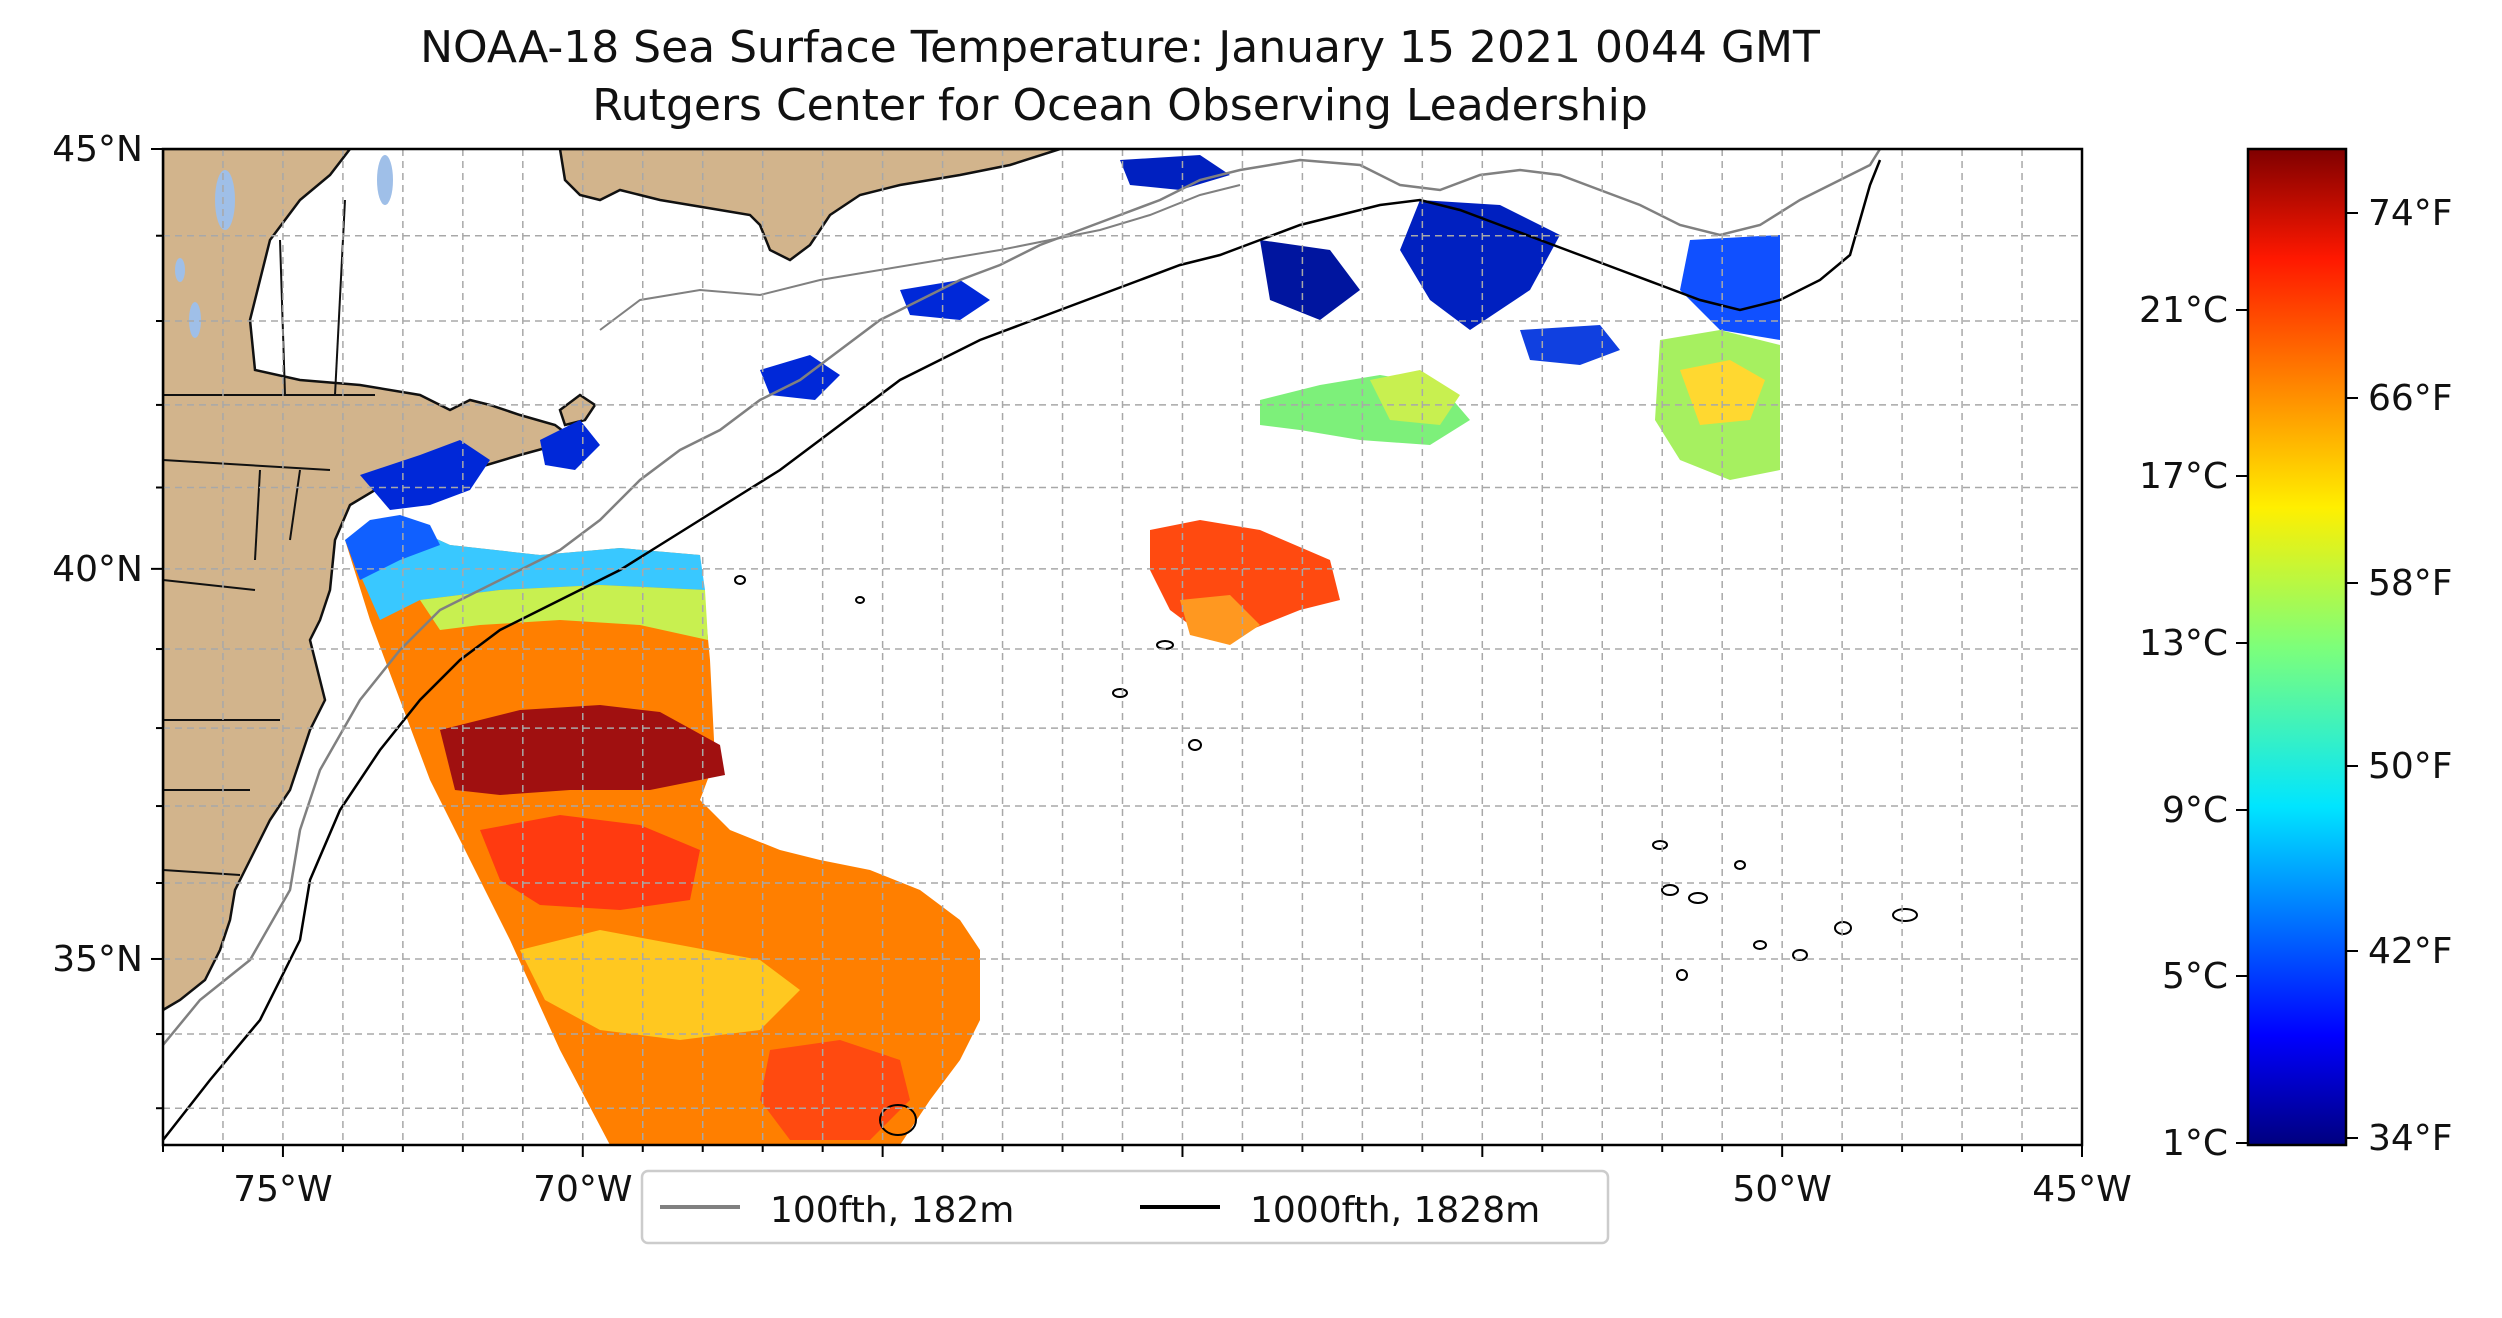 The height and width of the screenshot is (1318, 2502). What do you see at coordinates (282, 1189) in the screenshot?
I see `lon-tick-label: 75°W` at bounding box center [282, 1189].